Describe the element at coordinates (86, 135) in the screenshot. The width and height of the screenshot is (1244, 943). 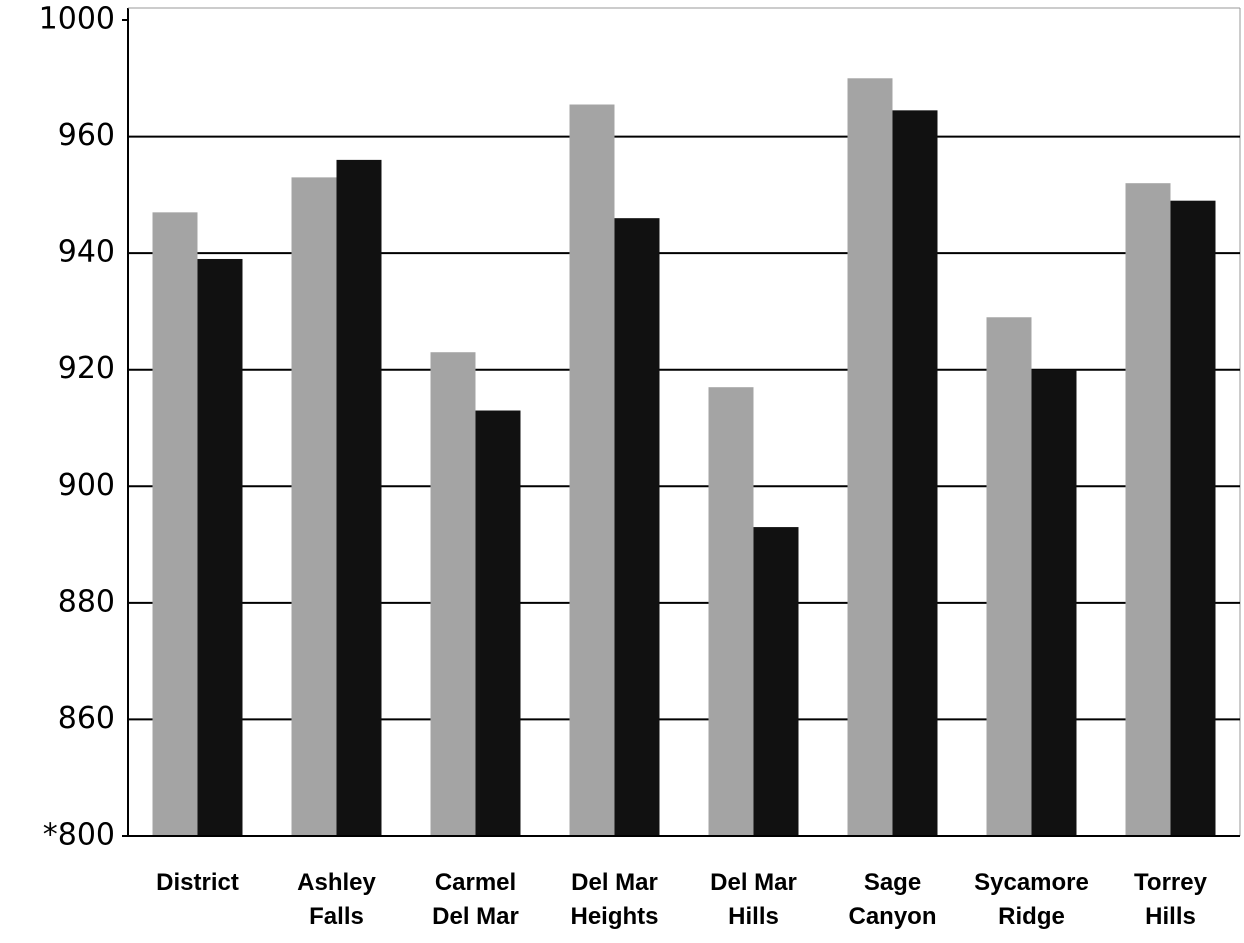
I see `y-tick-label: 960` at that location.